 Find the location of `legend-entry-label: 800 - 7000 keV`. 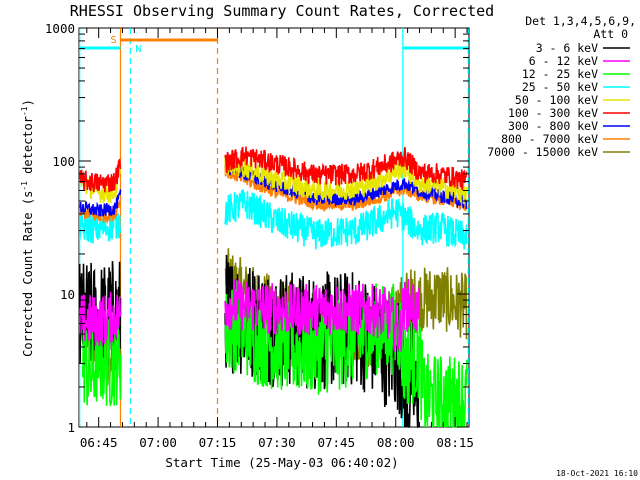

legend-entry-label: 800 - 7000 keV is located at coordinates (549, 139).